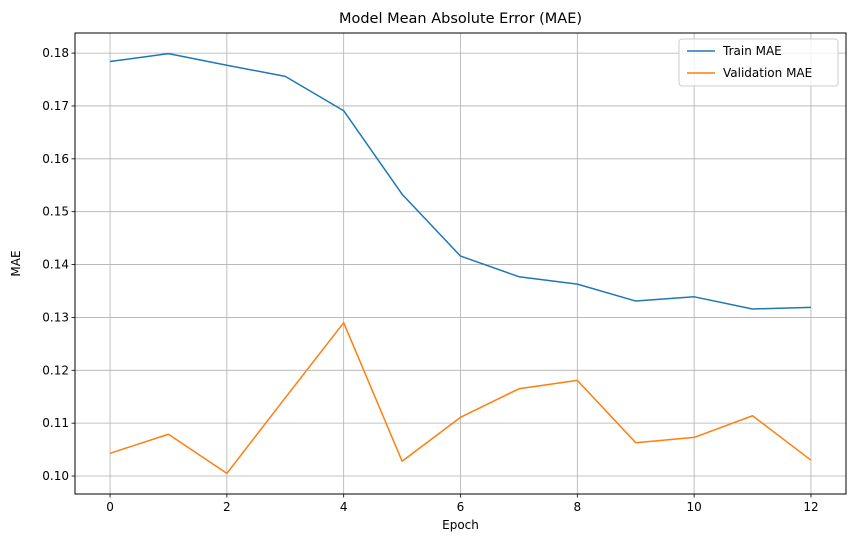 This screenshot has height=551, width=855. What do you see at coordinates (810, 507) in the screenshot?
I see `x-tick-label: 12` at bounding box center [810, 507].